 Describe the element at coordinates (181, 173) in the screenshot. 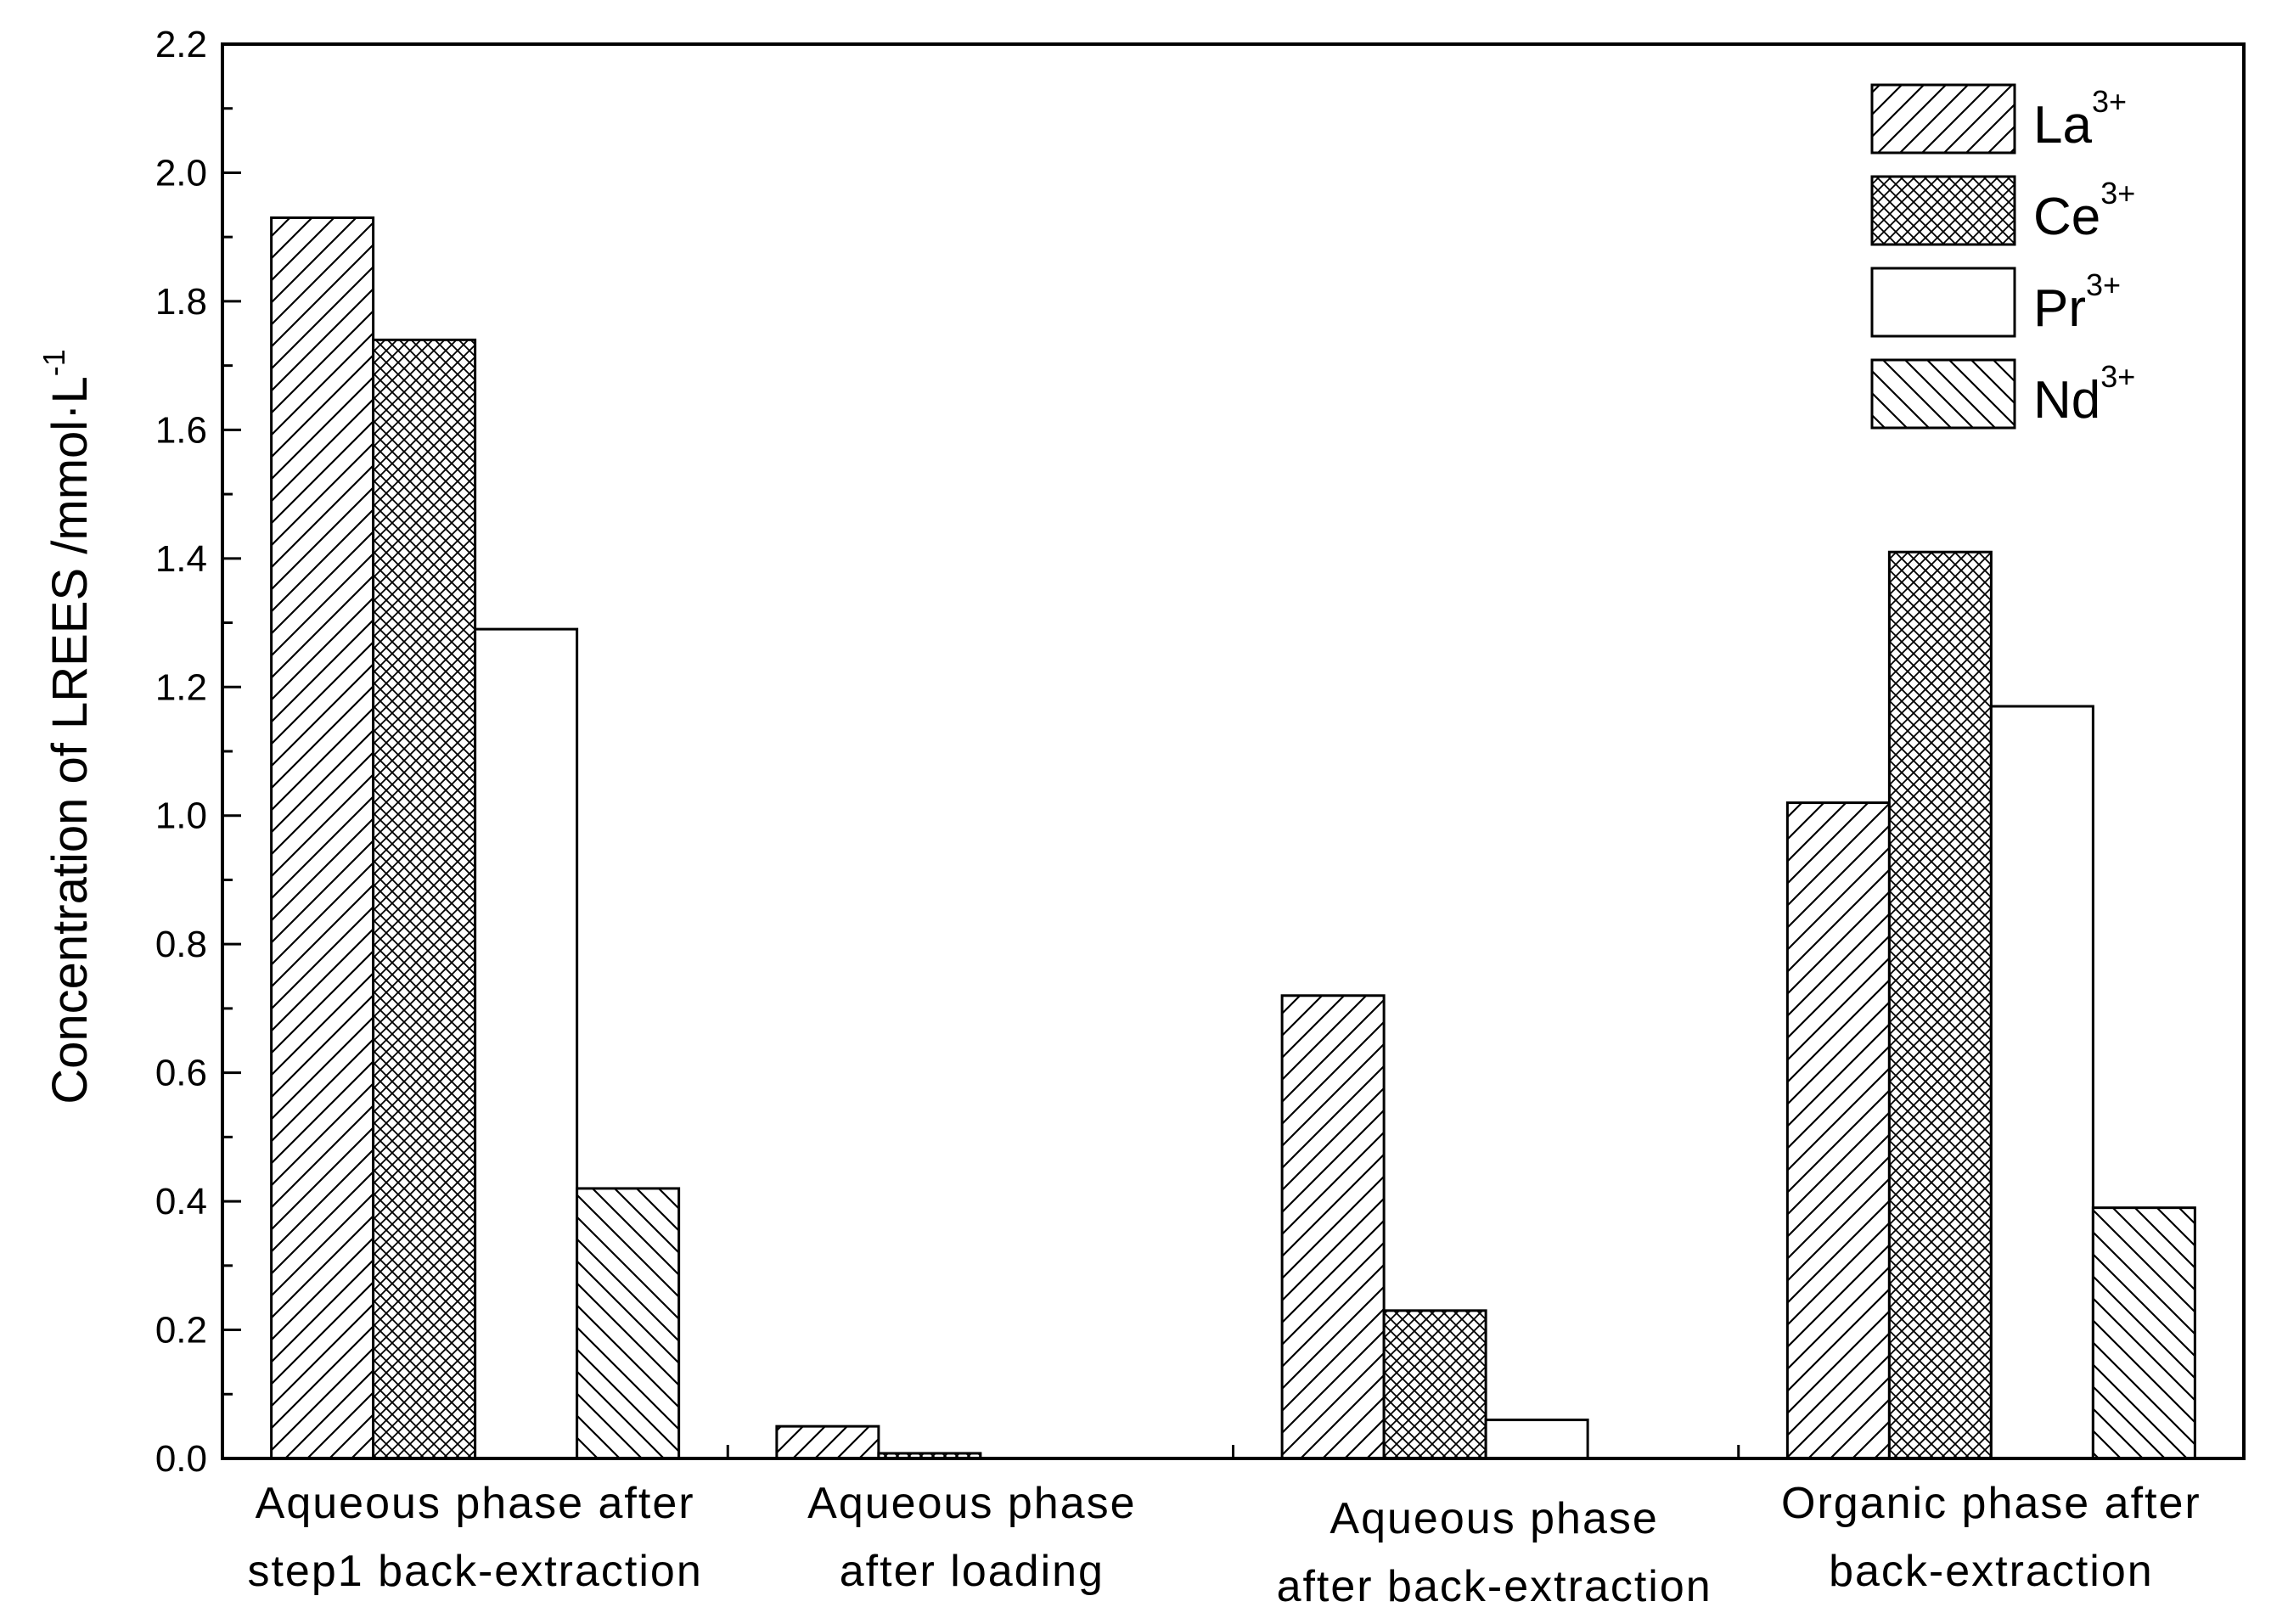

I see `y-tick-label: 2.0` at that location.